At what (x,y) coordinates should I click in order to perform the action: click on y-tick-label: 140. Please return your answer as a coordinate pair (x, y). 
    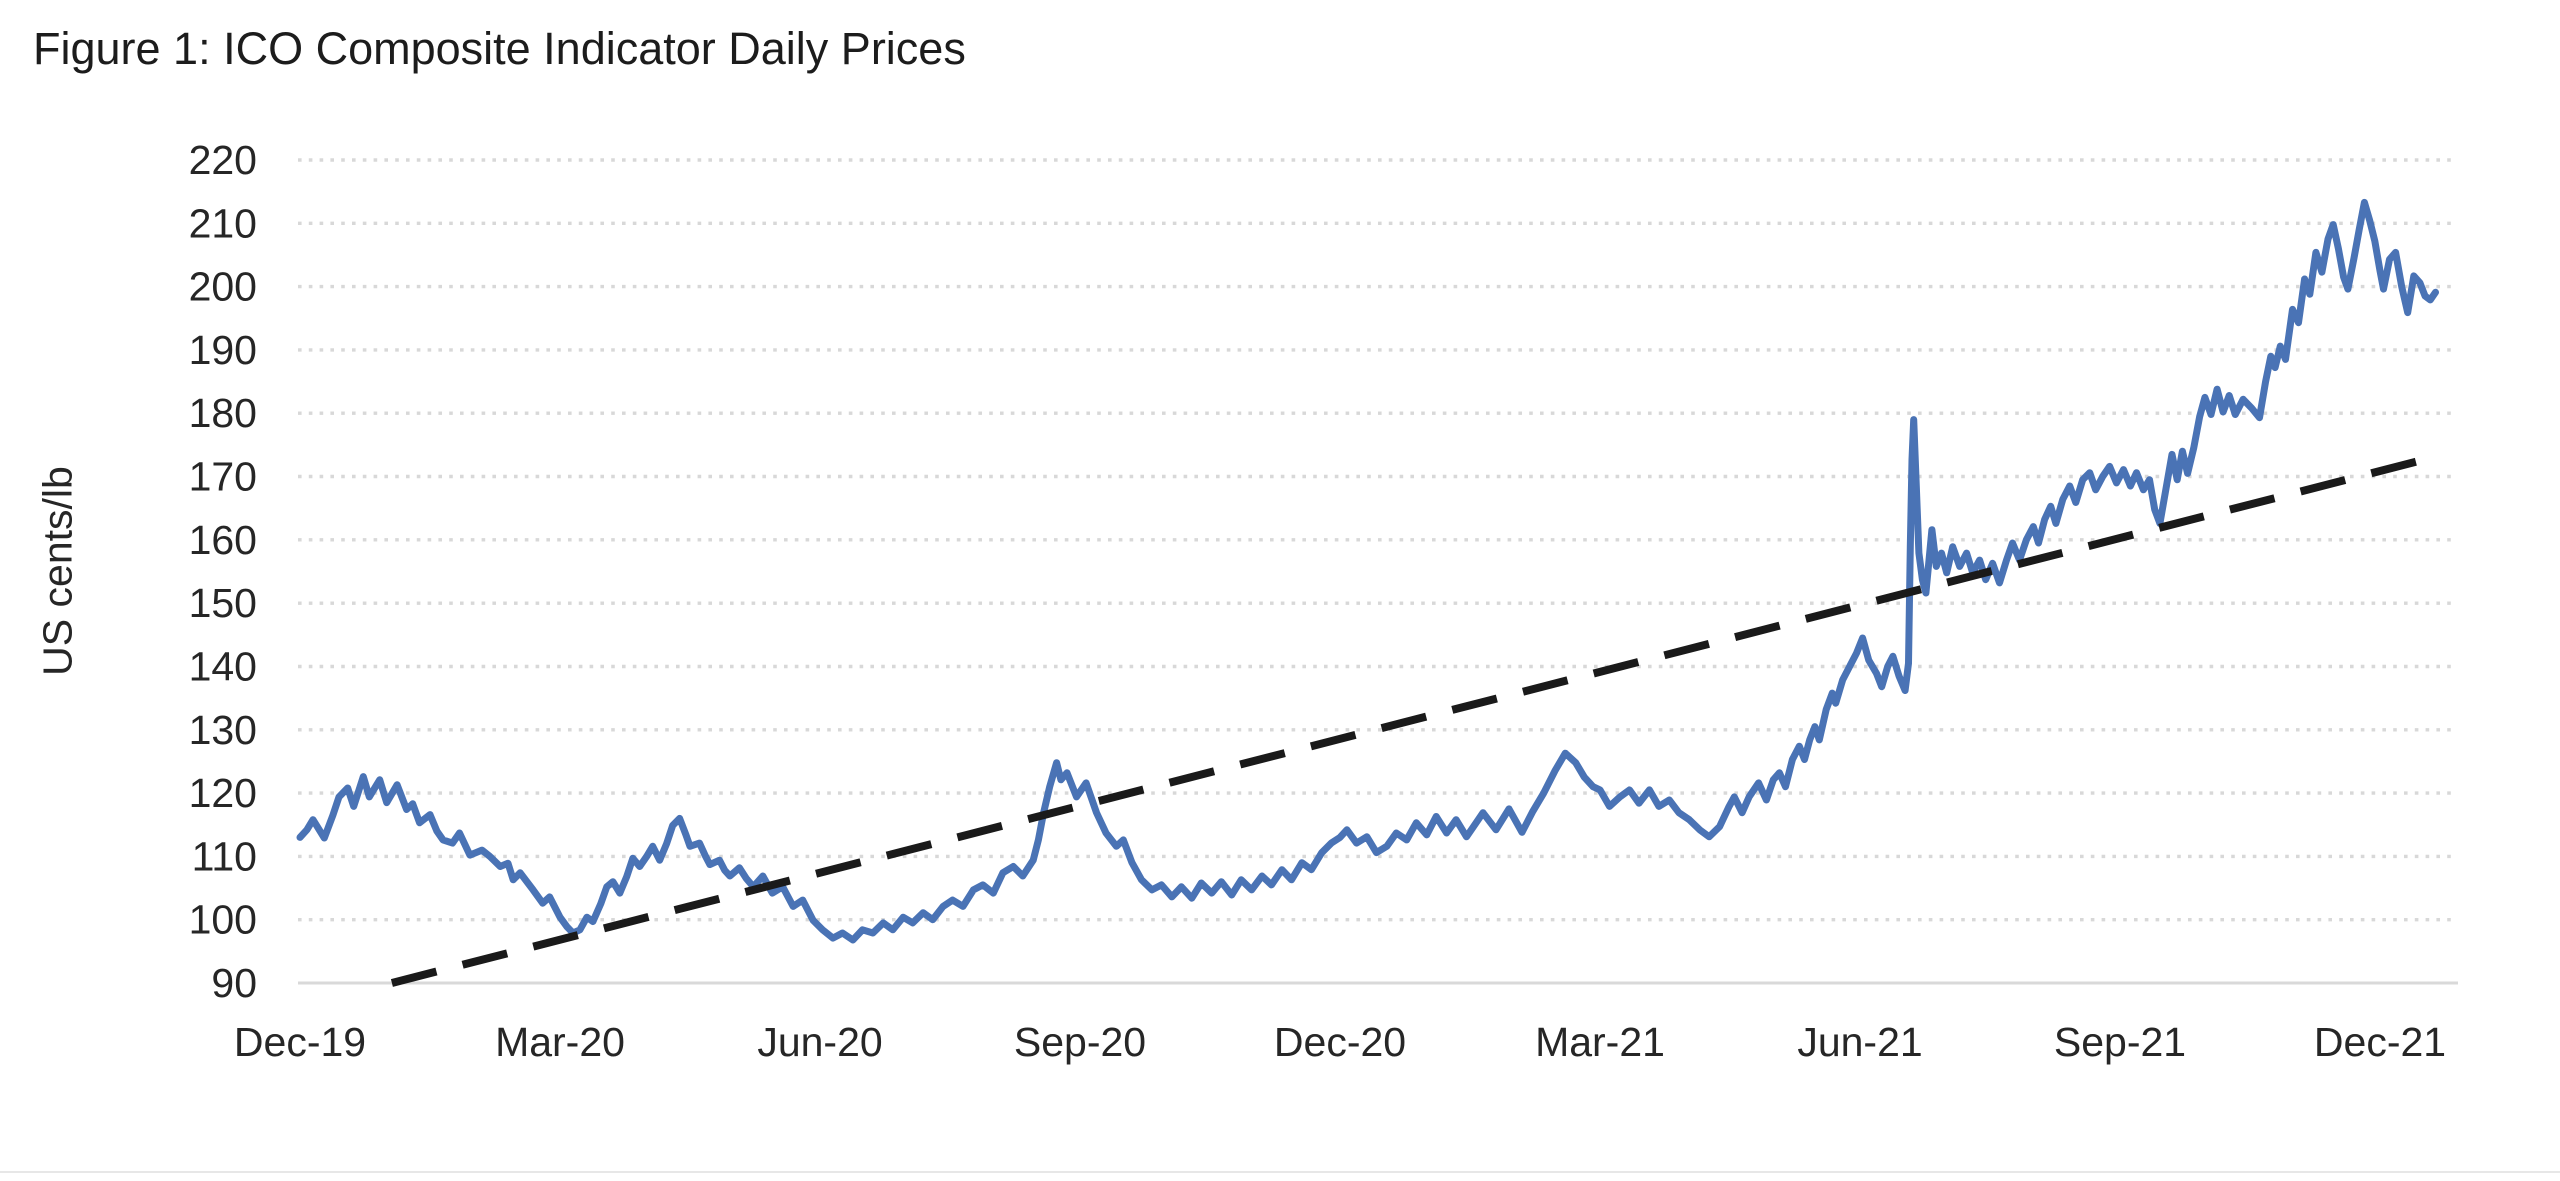
    Looking at the image, I should click on (223, 667).